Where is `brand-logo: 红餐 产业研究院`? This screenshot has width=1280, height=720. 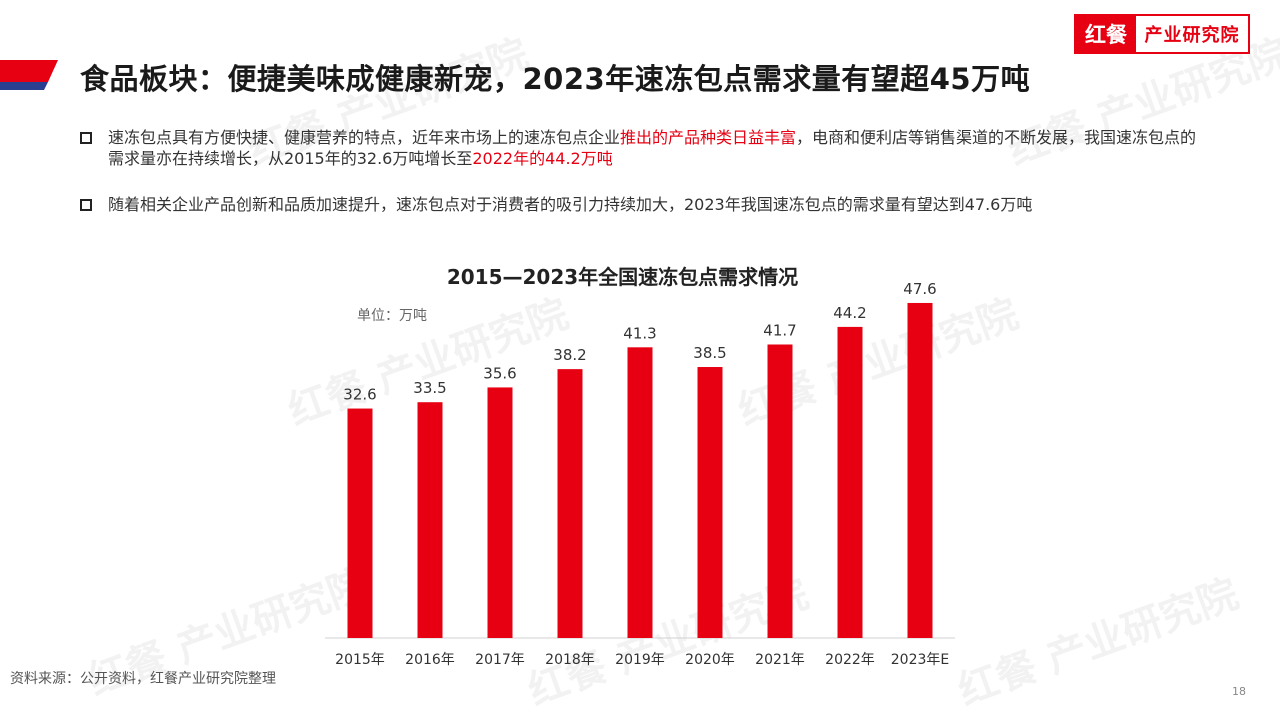
brand-logo: 红餐 产业研究院 is located at coordinates (1162, 34).